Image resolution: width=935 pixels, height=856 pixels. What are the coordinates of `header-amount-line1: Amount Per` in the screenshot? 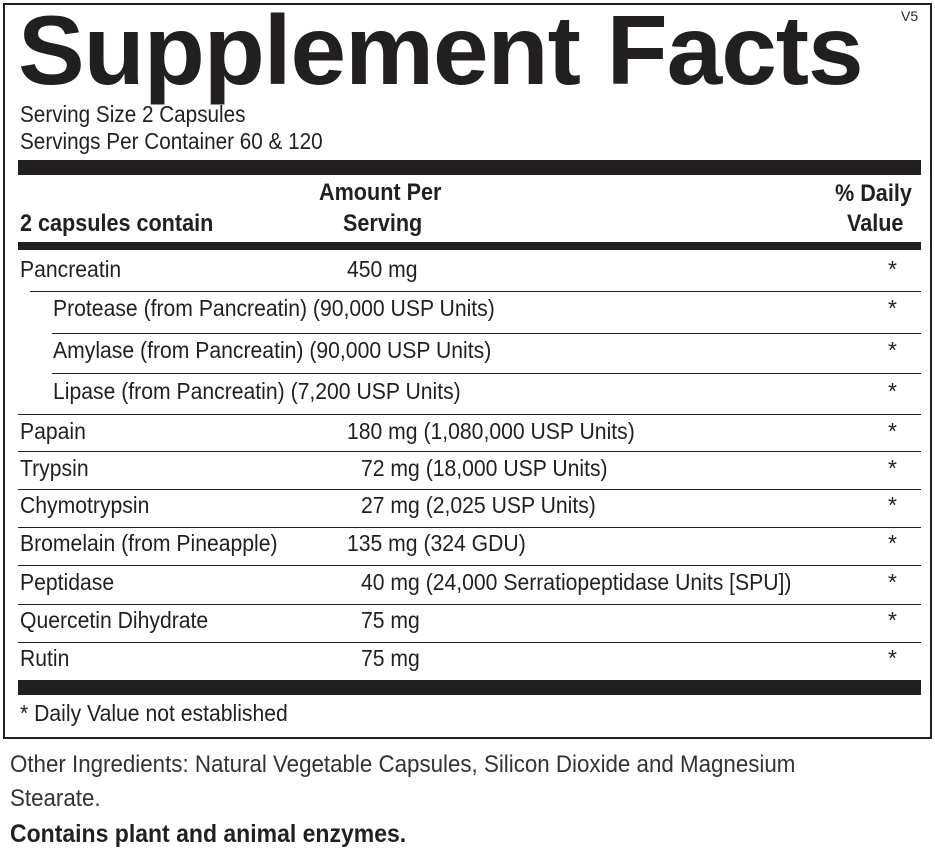 It's located at (380, 192).